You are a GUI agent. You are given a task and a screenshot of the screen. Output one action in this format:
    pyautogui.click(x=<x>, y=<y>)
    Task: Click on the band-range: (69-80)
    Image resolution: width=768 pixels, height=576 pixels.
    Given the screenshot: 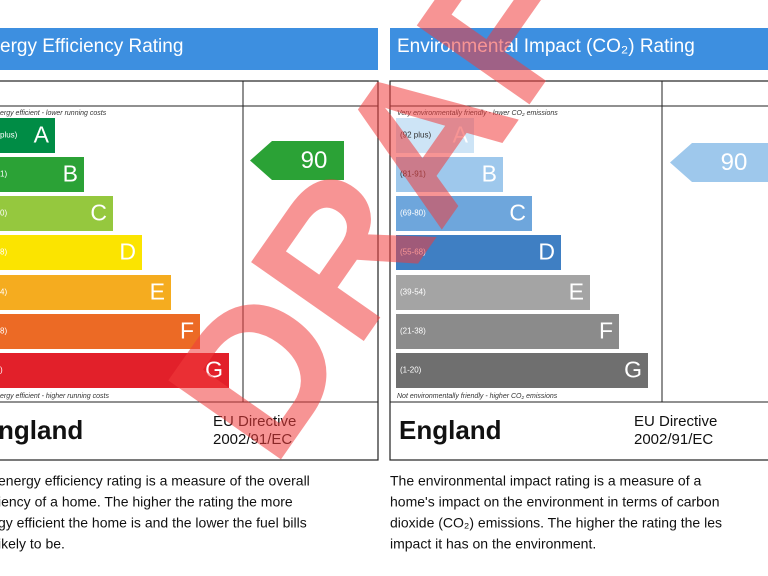 What is the action you would take?
    pyautogui.click(x=413, y=213)
    